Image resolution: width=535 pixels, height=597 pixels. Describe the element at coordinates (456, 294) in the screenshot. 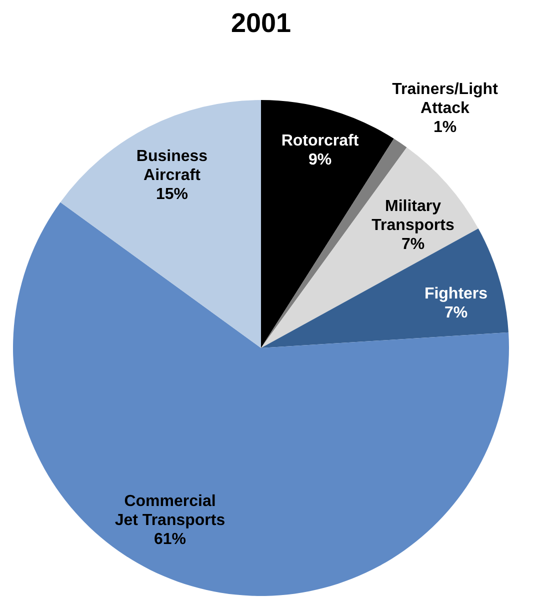

I see `slice-label: Fighters` at that location.